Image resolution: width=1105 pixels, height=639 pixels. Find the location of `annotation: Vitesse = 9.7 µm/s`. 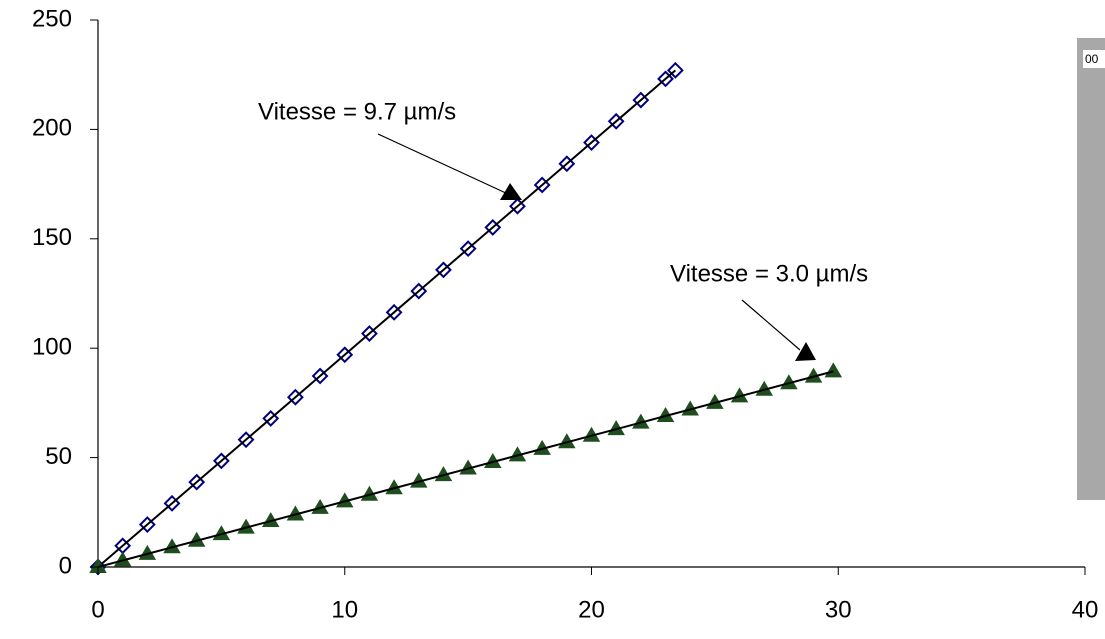

annotation: Vitesse = 9.7 µm/s is located at coordinates (357, 111).